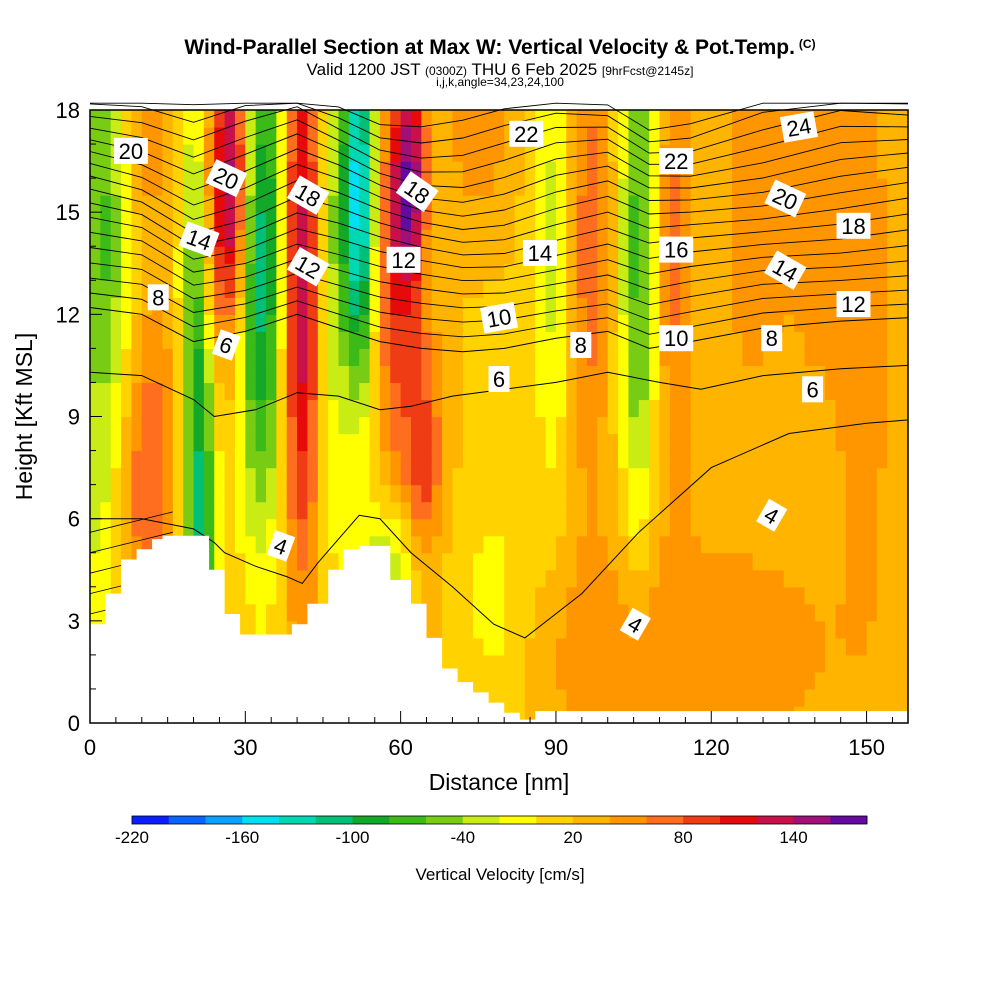 The image size is (1000, 1000). I want to click on contour-label-text: 24, so click(799, 127).